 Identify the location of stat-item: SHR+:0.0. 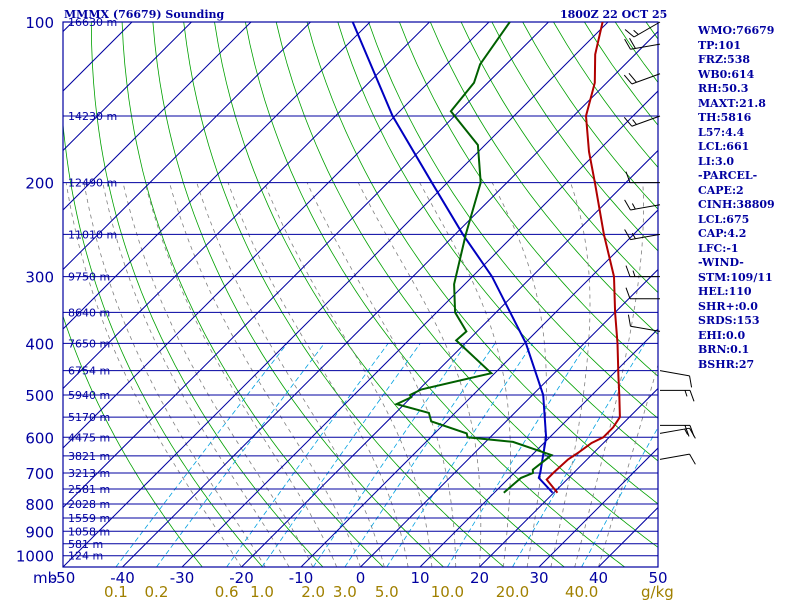
(728, 306).